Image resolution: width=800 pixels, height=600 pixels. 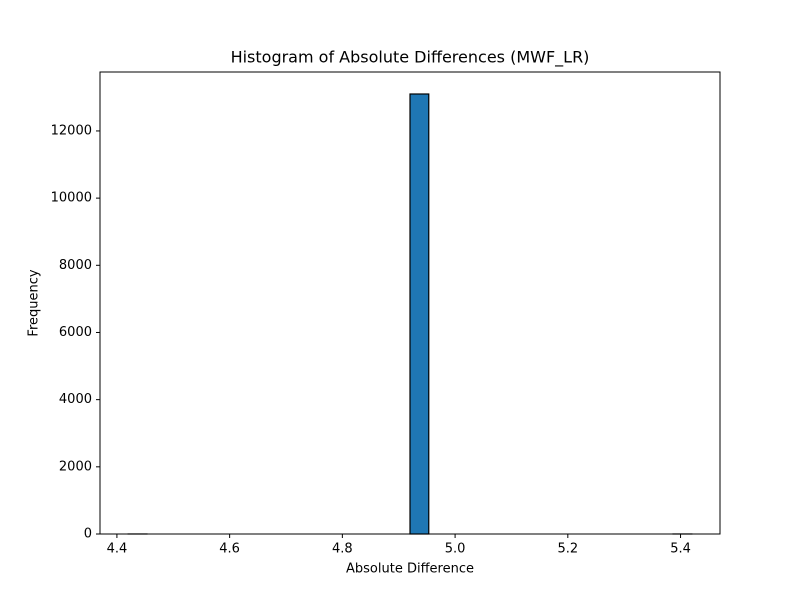 What do you see at coordinates (75, 265) in the screenshot?
I see `y-tick-label: 8000` at bounding box center [75, 265].